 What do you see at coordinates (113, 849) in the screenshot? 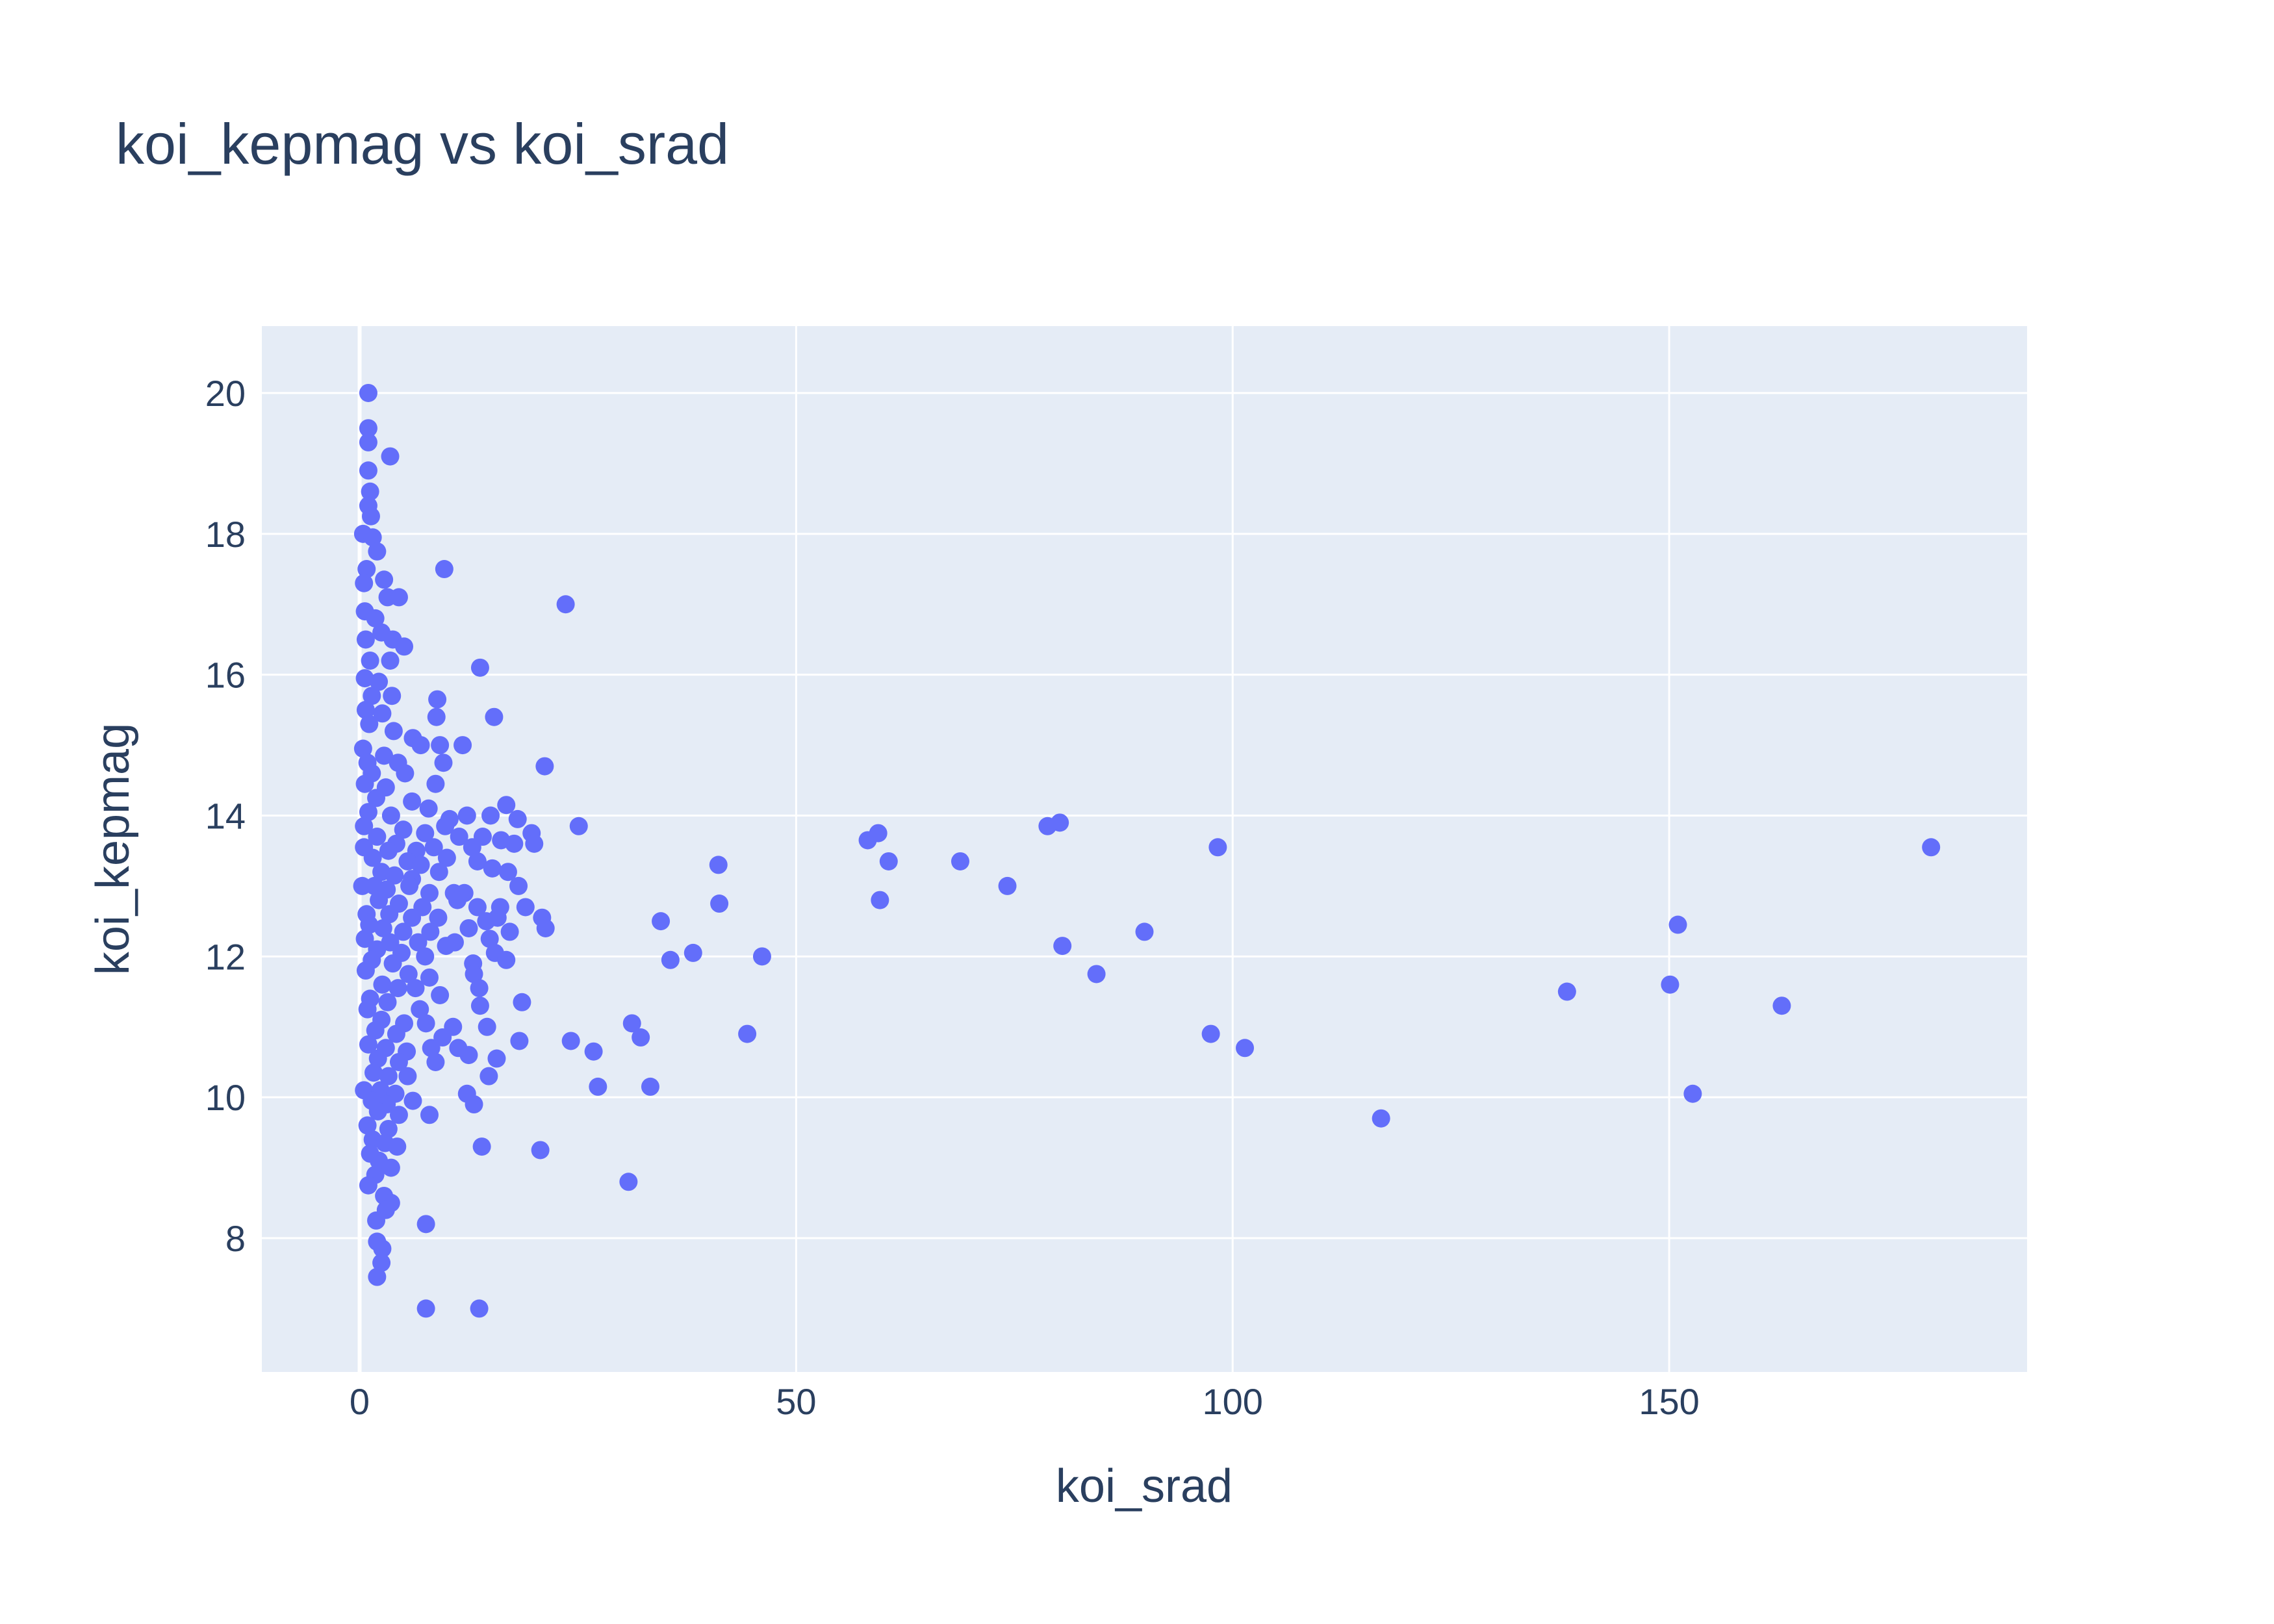
I see `y-axis-title: koi_kepmag` at bounding box center [113, 849].